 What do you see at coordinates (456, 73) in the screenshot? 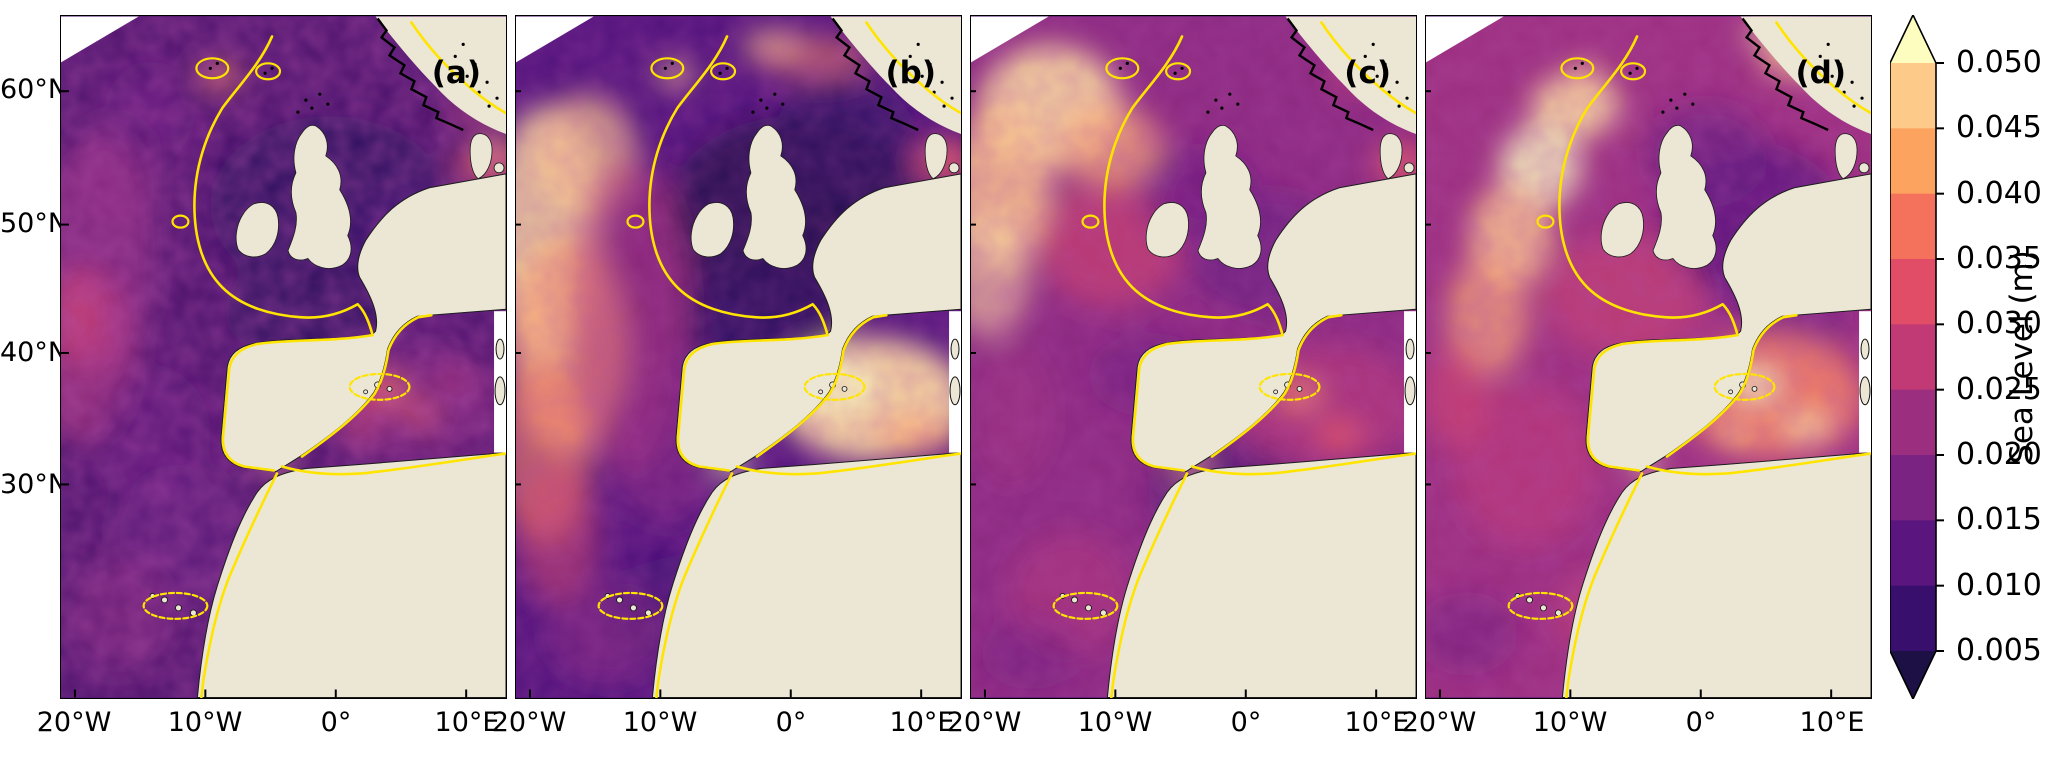
I see `panel-label-a: (a)` at bounding box center [456, 73].